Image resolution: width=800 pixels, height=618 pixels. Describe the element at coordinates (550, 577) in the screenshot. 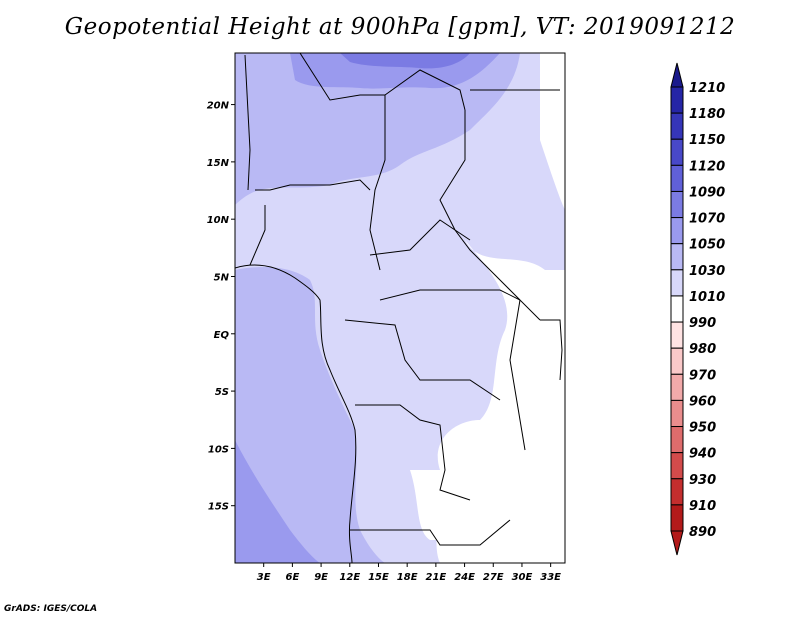

I see `x-tick-label: 33E` at that location.